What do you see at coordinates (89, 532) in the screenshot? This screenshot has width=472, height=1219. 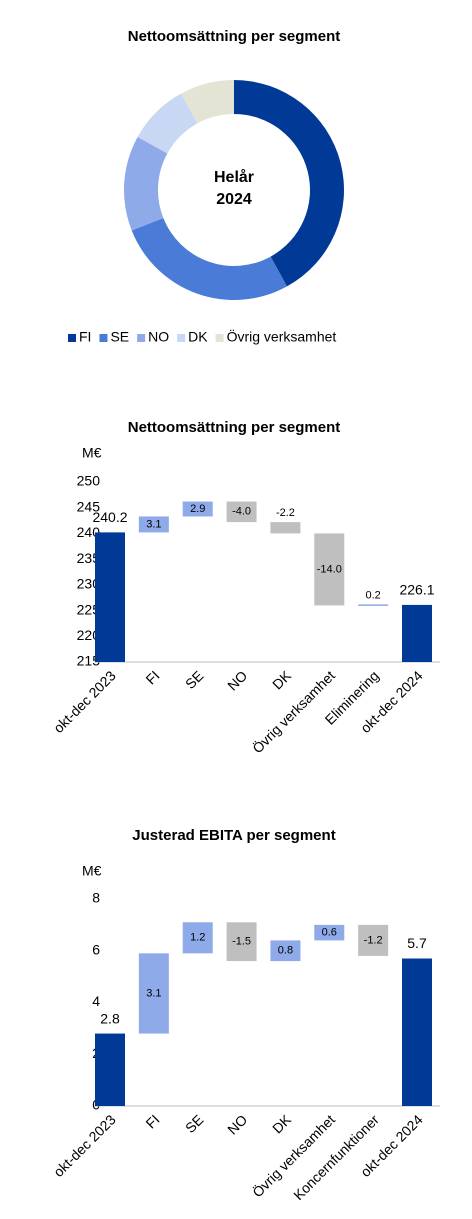 I see `y-tick-label: 240` at bounding box center [89, 532].